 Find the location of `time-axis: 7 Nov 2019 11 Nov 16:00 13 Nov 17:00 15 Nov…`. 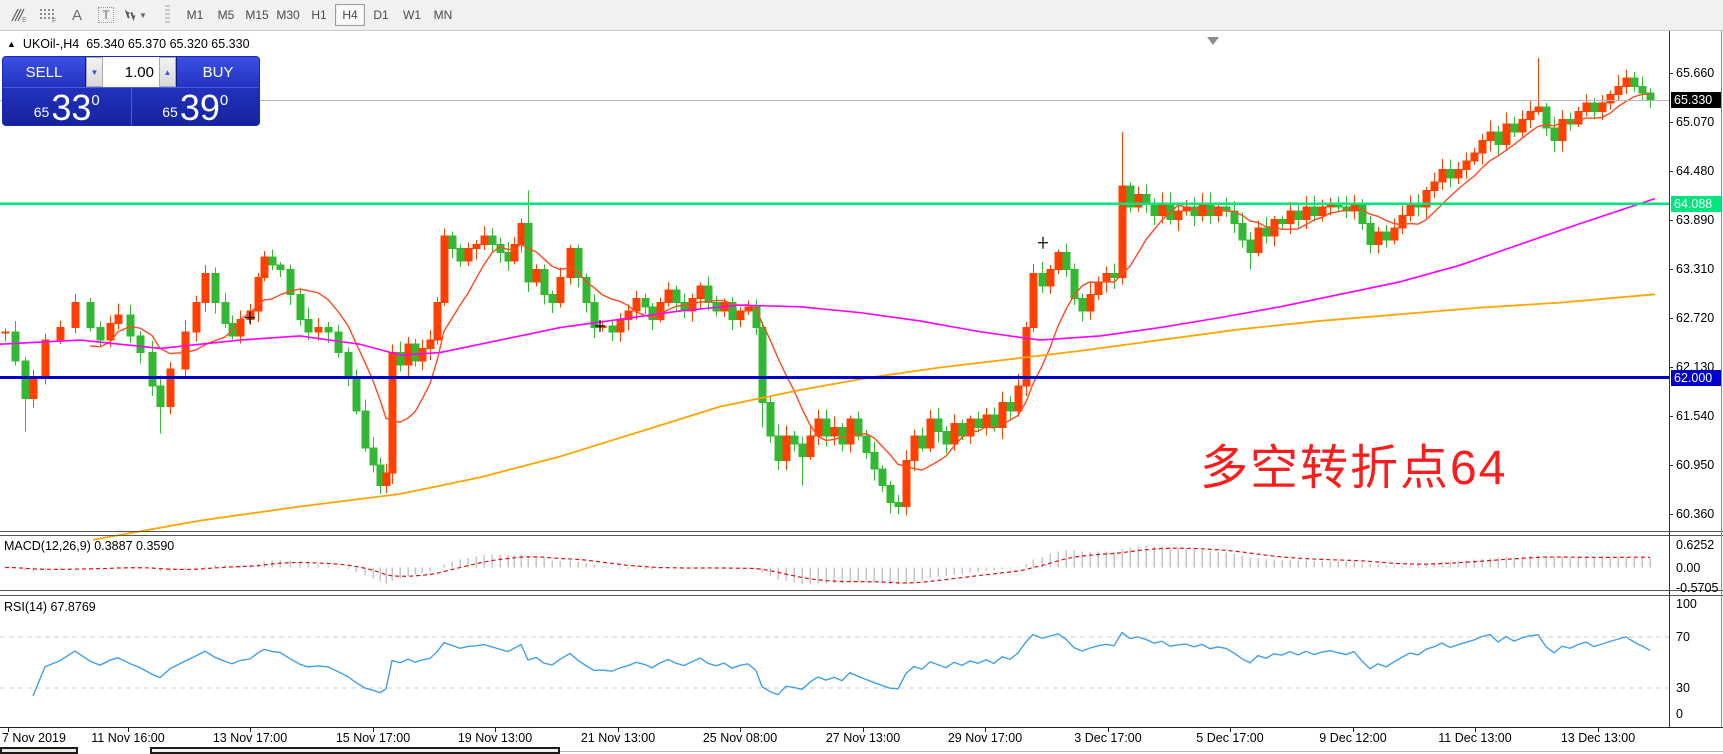

time-axis: 7 Nov 2019 11 Nov 16:00 13 Nov 17:00 15 Nov… is located at coordinates (861, 737).